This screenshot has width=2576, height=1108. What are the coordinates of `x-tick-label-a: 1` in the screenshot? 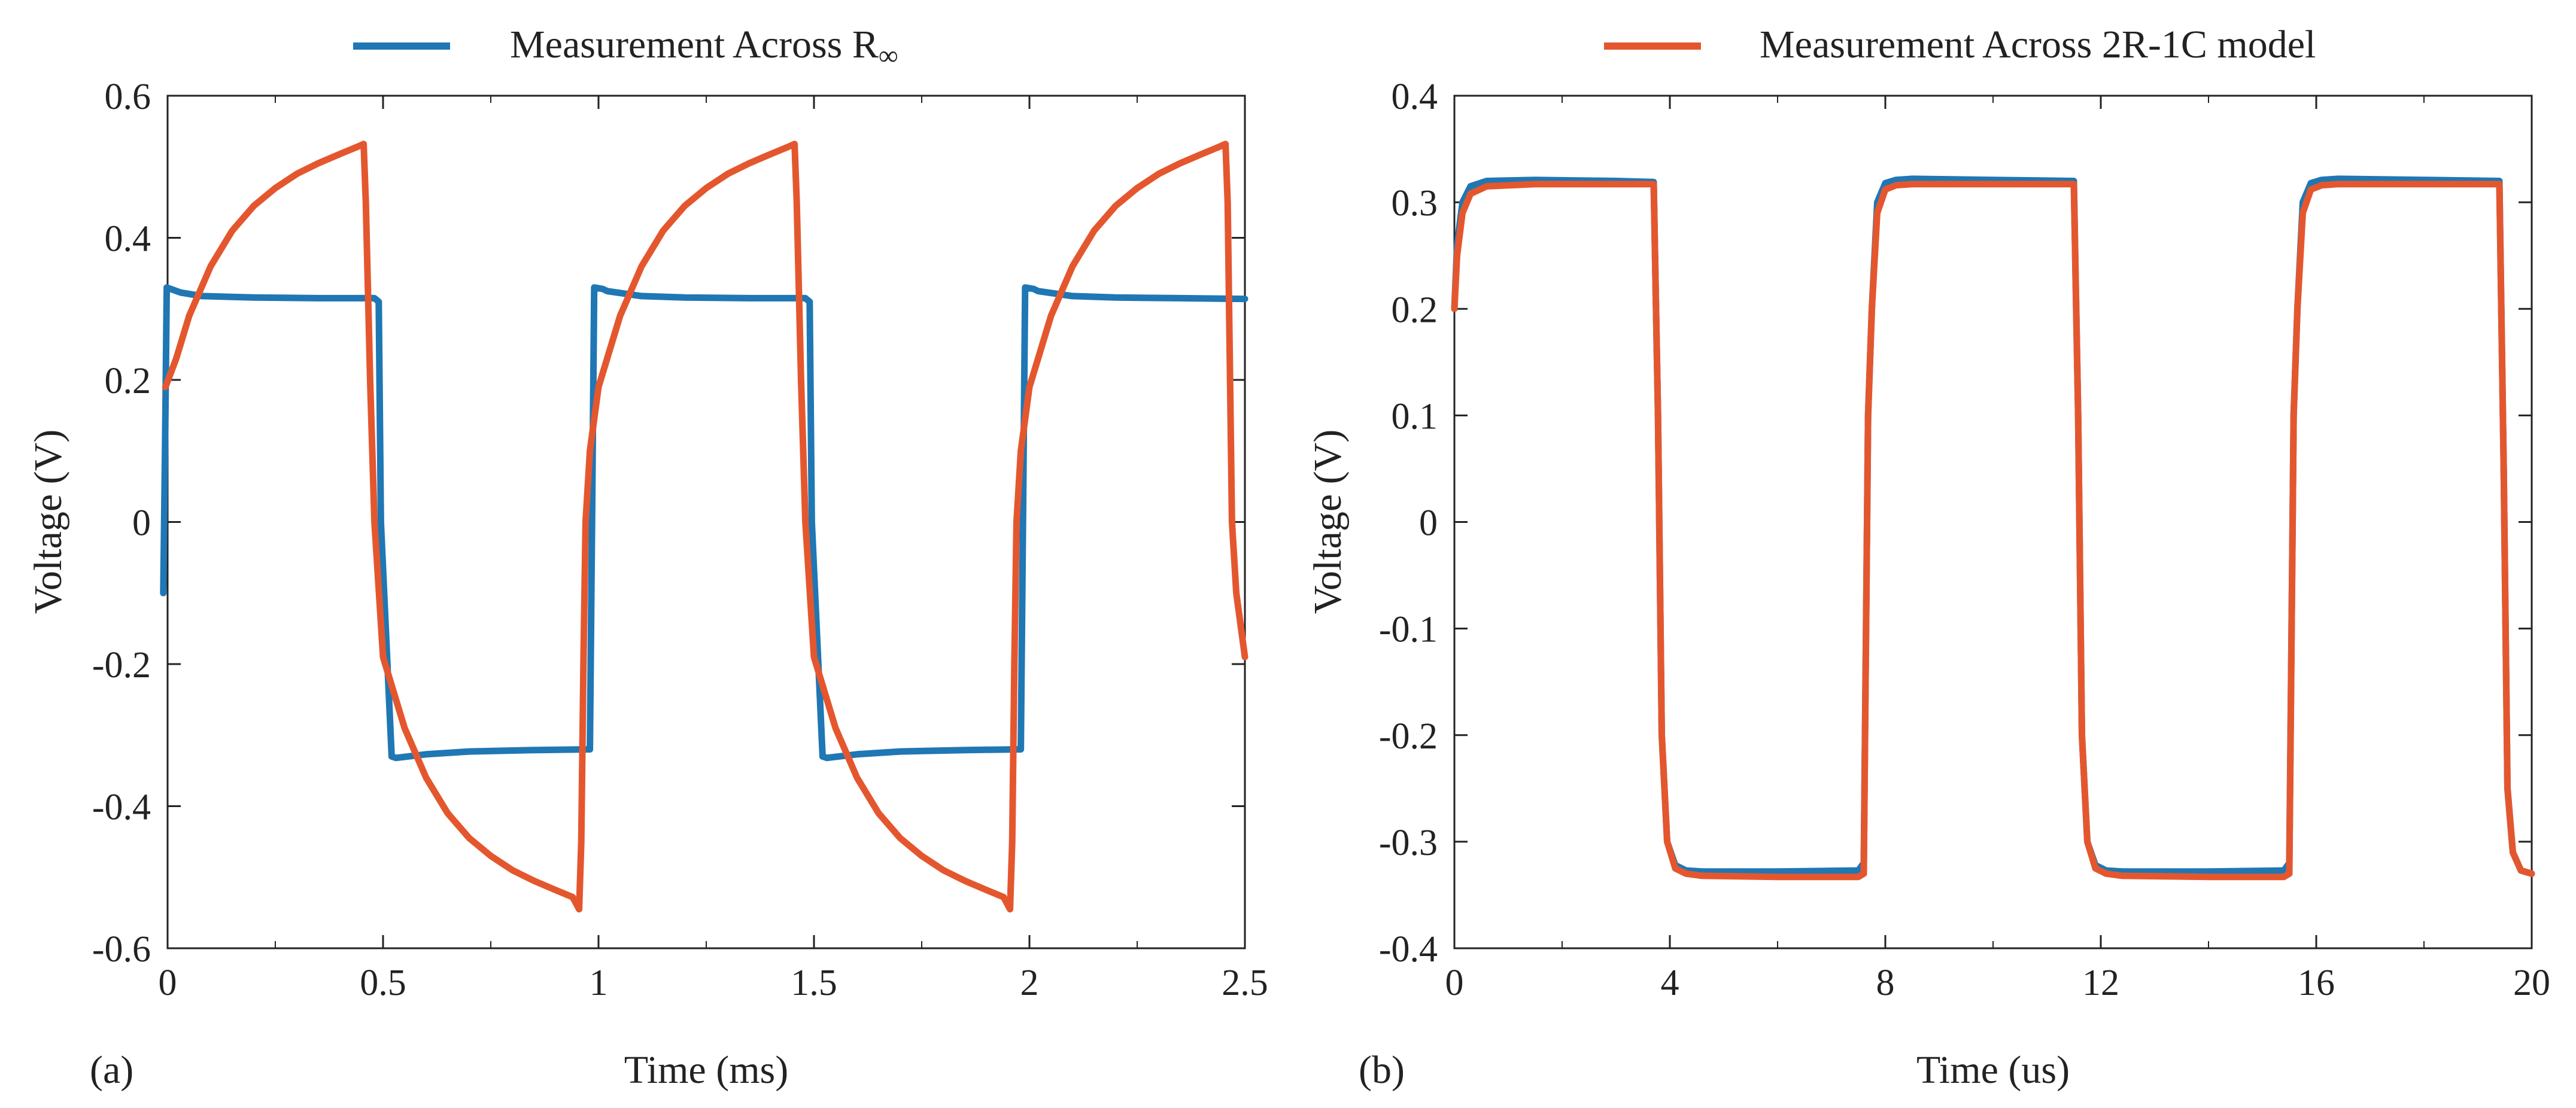 It's located at (599, 983).